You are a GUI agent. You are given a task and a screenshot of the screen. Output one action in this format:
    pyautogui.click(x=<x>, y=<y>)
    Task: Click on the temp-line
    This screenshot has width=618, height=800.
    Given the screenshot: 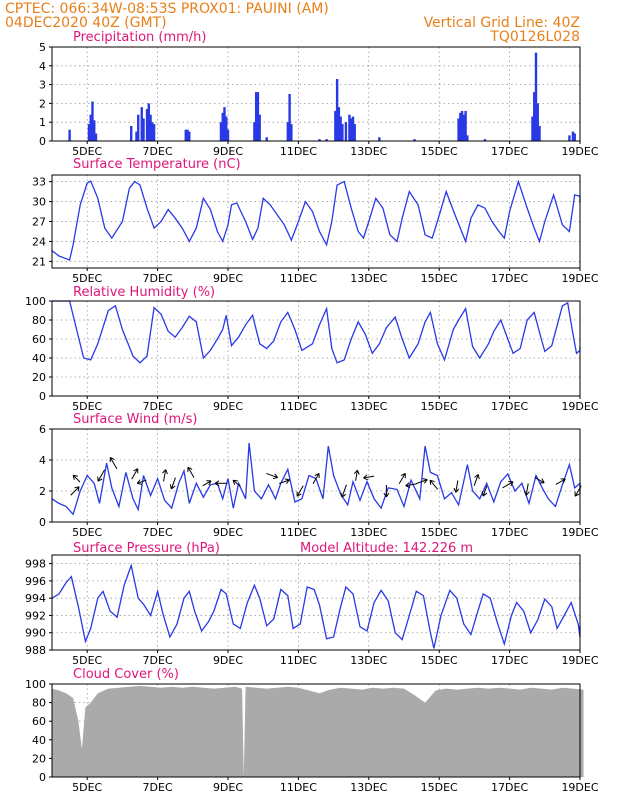 What is the action you would take?
    pyautogui.click(x=316, y=220)
    